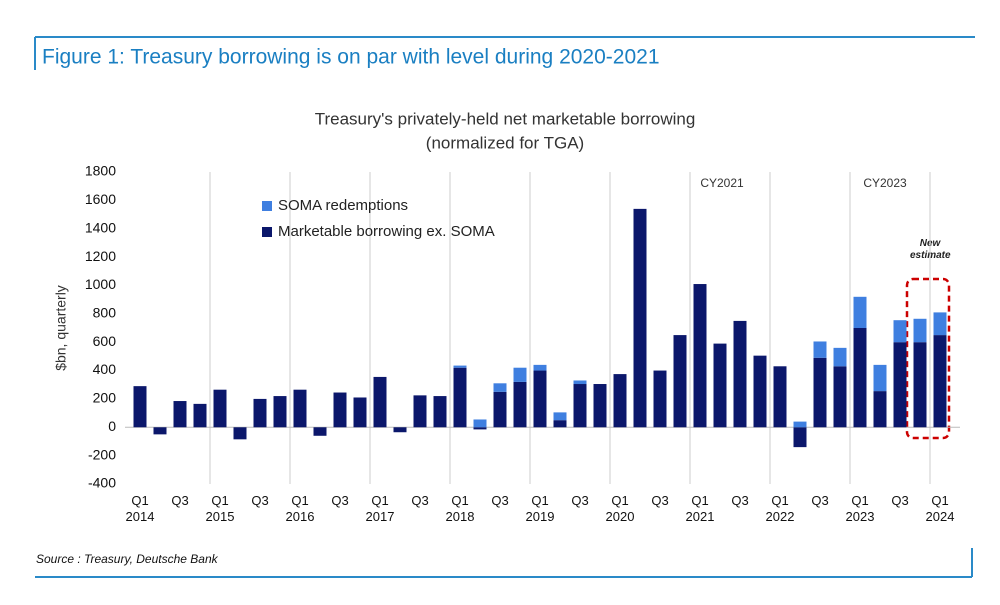 Image resolution: width=1000 pixels, height=605 pixels. Describe the element at coordinates (220, 508) in the screenshot. I see `x-tick-label: Q1 2015` at that location.